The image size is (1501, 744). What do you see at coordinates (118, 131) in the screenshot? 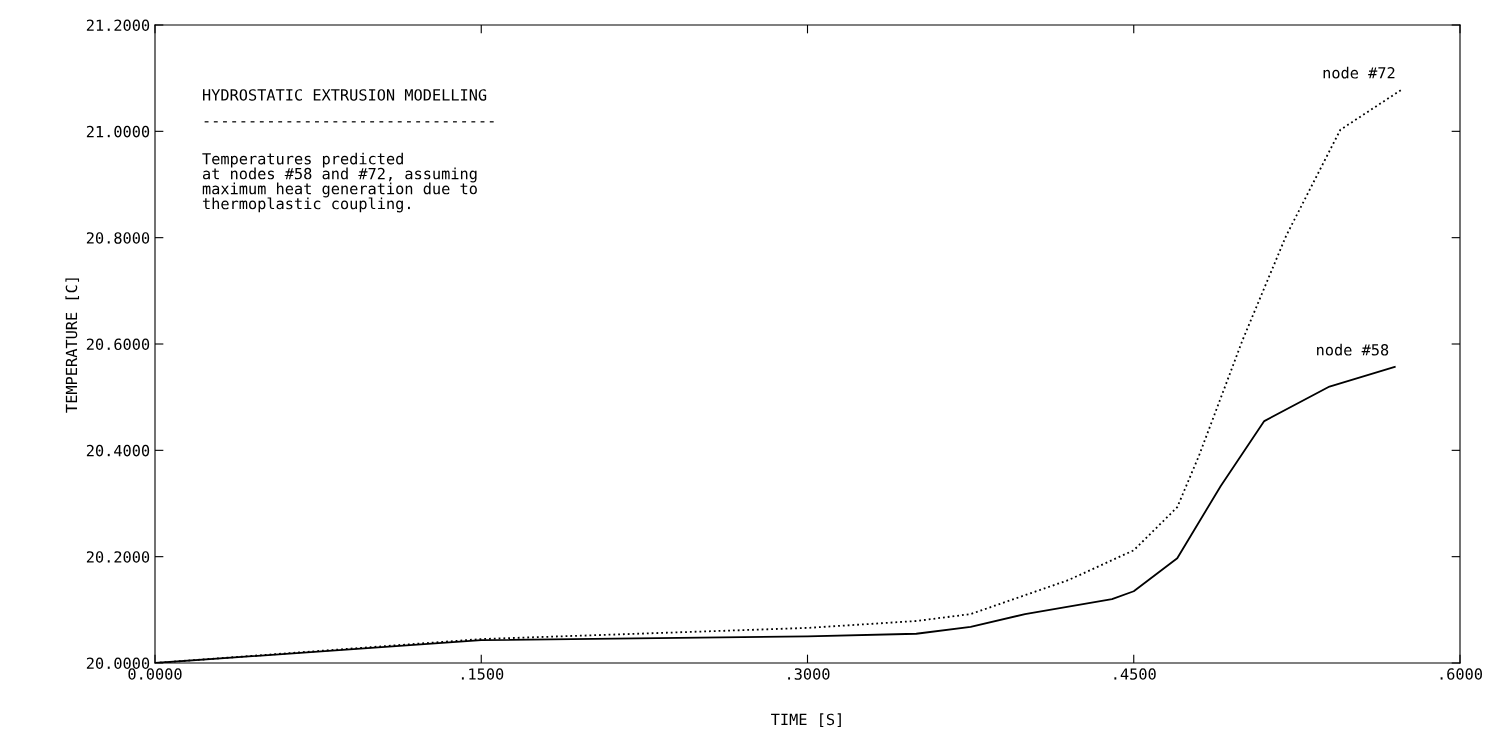
I see `y-tick-label: 21.0000` at bounding box center [118, 131].